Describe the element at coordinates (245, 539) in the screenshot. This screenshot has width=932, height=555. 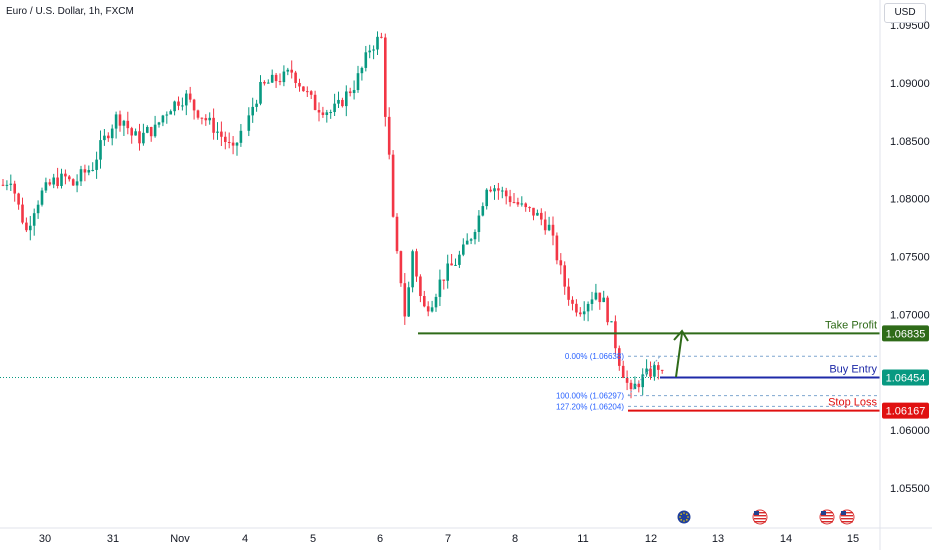
I see `time-tick-label: 4` at that location.